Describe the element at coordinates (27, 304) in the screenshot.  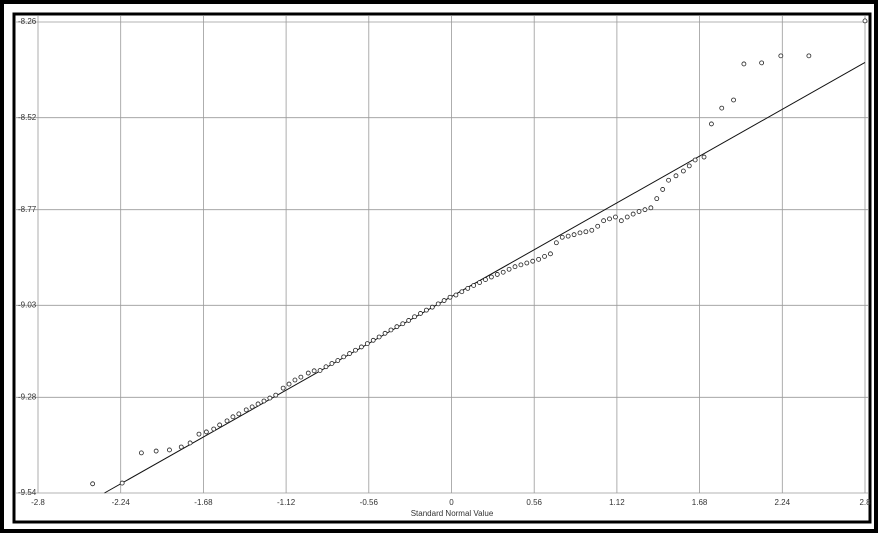
I see `y-tick-label: -9.03` at that location.